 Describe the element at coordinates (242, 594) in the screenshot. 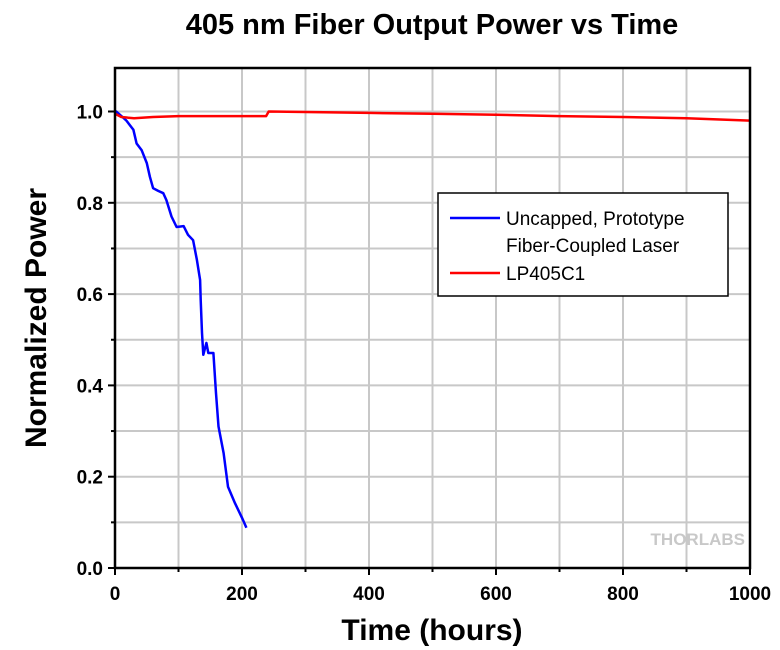

I see `x-tick-label: 200` at that location.